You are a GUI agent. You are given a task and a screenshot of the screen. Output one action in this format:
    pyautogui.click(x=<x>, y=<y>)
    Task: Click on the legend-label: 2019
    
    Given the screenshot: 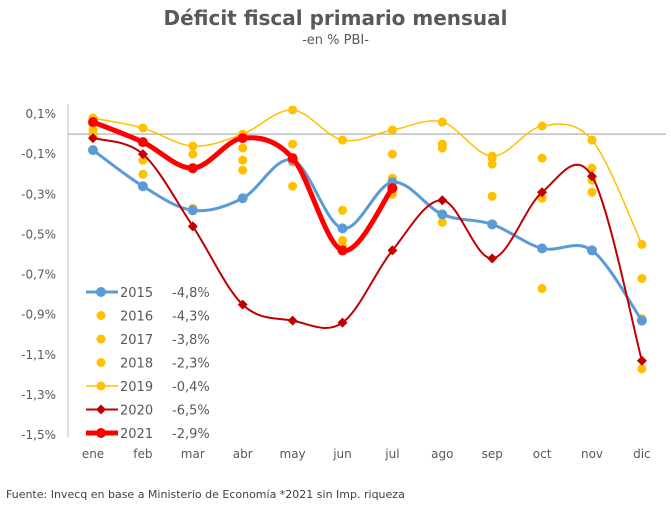 What is the action you would take?
    pyautogui.click(x=136, y=387)
    